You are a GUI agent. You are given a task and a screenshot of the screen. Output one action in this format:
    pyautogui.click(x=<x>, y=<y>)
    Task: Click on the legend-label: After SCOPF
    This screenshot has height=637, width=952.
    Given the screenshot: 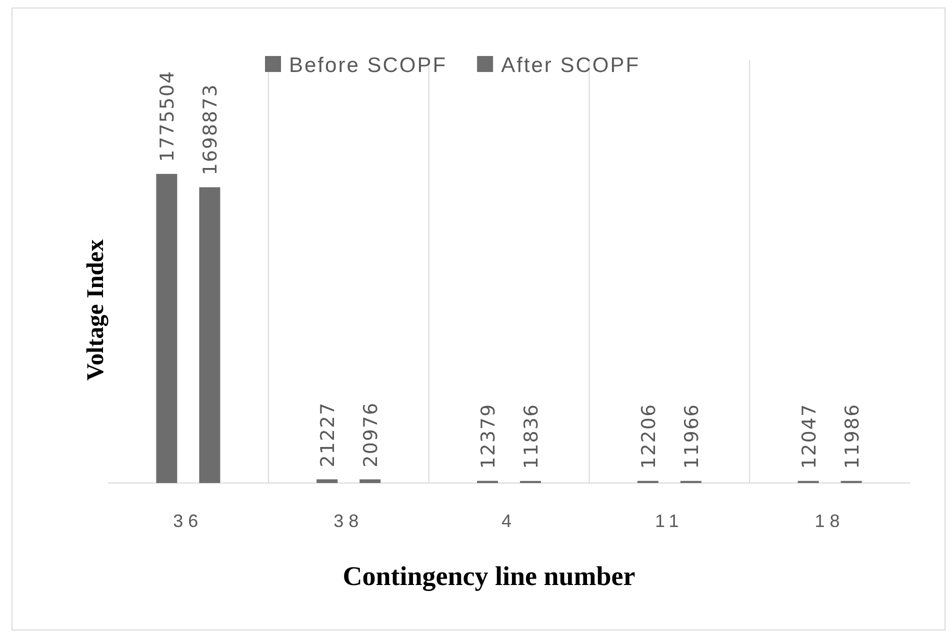 What is the action you would take?
    pyautogui.click(x=570, y=65)
    